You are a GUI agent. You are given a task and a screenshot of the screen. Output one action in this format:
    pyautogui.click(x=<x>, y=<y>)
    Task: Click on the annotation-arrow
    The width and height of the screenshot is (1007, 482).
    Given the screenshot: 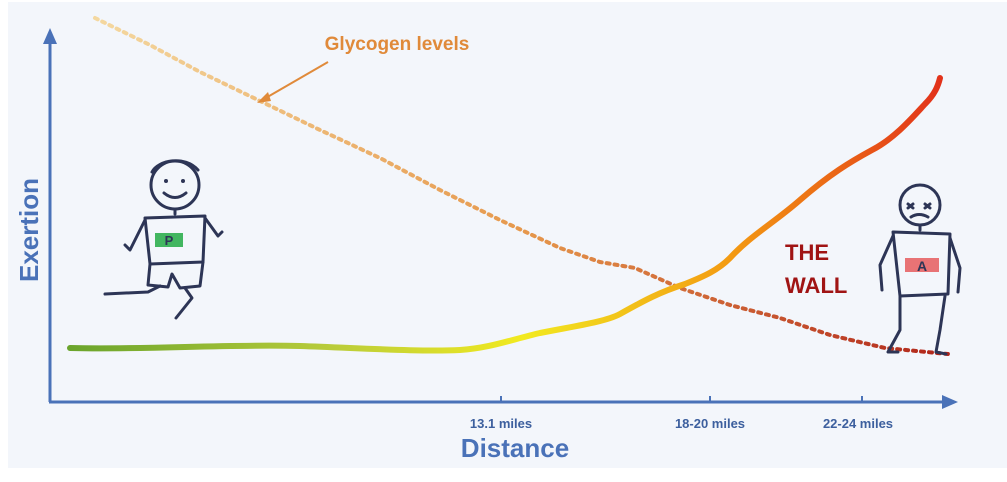 What is the action you would take?
    pyautogui.click(x=293, y=82)
    